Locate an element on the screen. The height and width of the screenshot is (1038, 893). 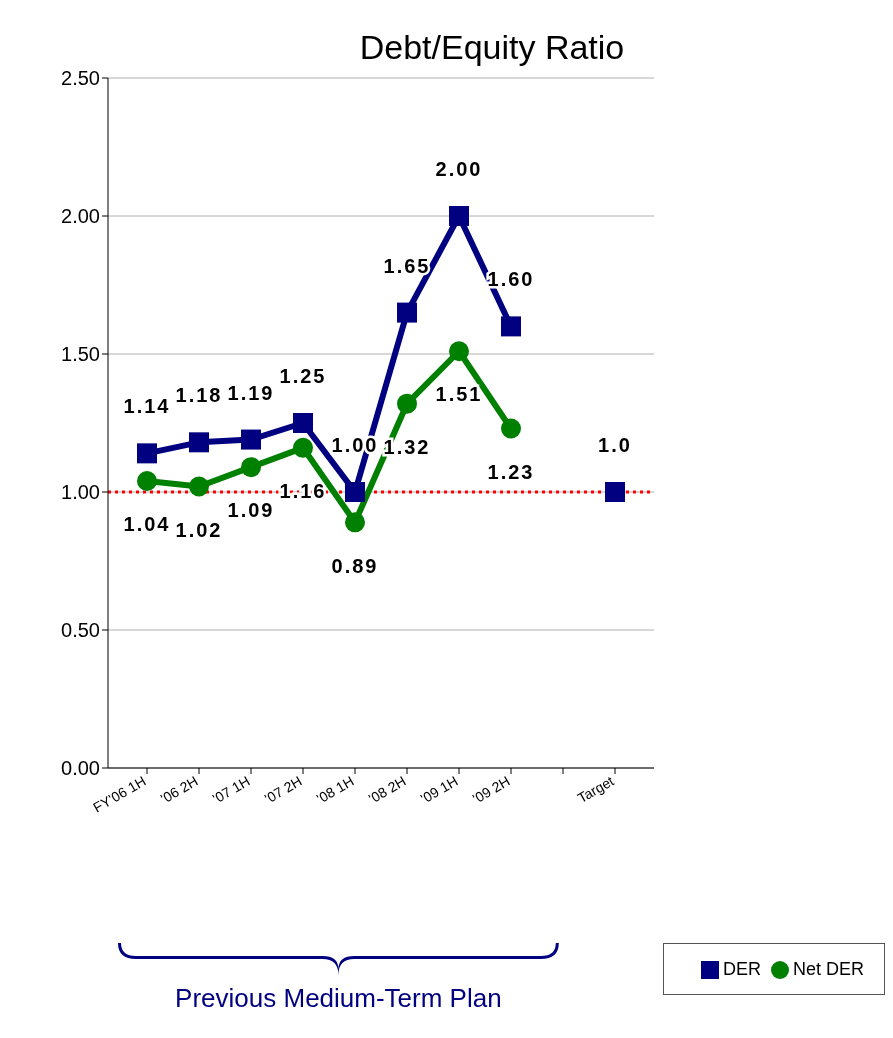
text: Previous Medium-Term Plan is located at coordinates (338, 998).